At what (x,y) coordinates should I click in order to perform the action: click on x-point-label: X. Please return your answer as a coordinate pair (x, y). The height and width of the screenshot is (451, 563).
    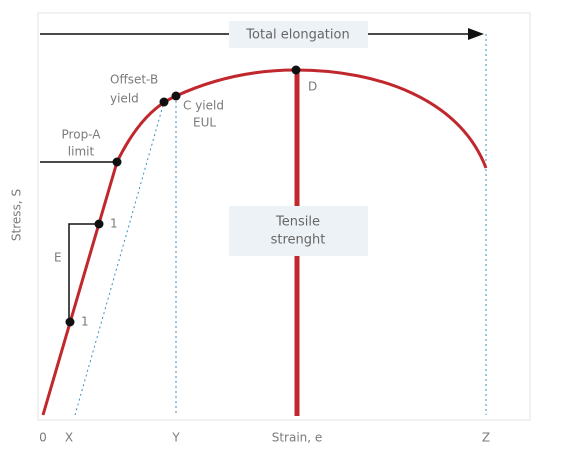
    Looking at the image, I should click on (69, 438).